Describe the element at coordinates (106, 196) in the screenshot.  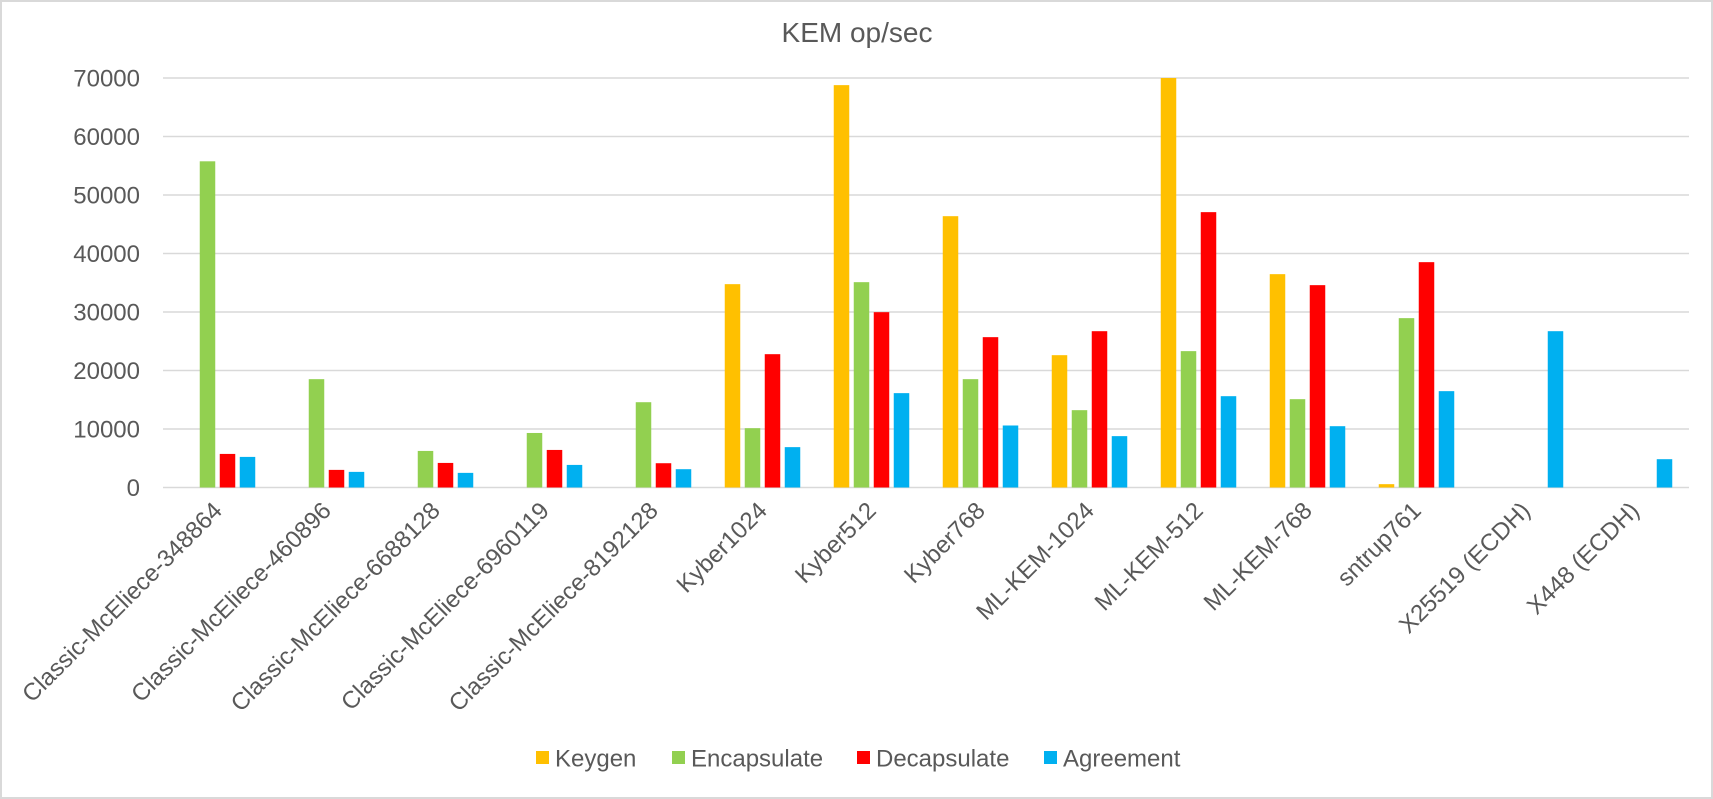
I see `y-tick-label: 50000` at that location.